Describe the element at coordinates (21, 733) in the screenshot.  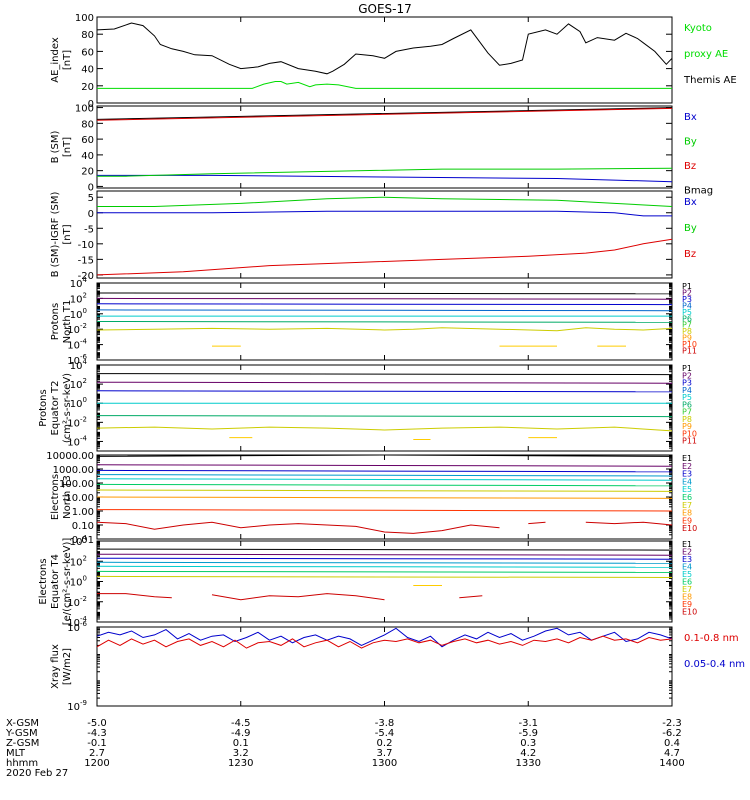
I see `footer-row-label: Y-GSM` at that location.